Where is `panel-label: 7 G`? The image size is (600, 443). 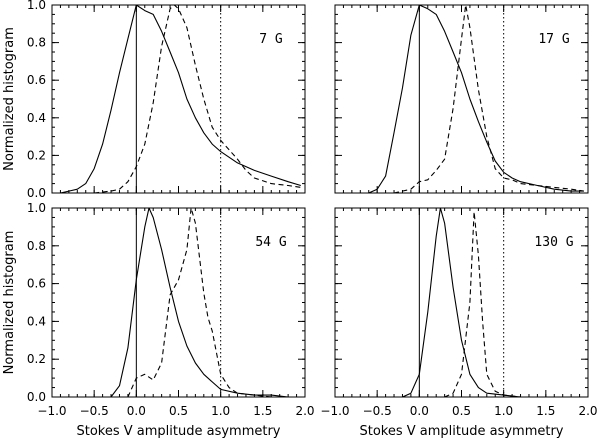 panel-label: 7 G is located at coordinates (271, 39).